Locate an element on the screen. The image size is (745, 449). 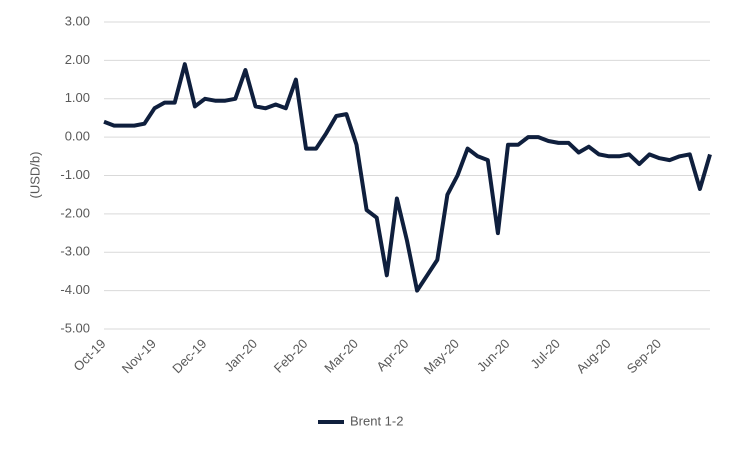
y-tick-label: 1.00 is located at coordinates (77, 97).